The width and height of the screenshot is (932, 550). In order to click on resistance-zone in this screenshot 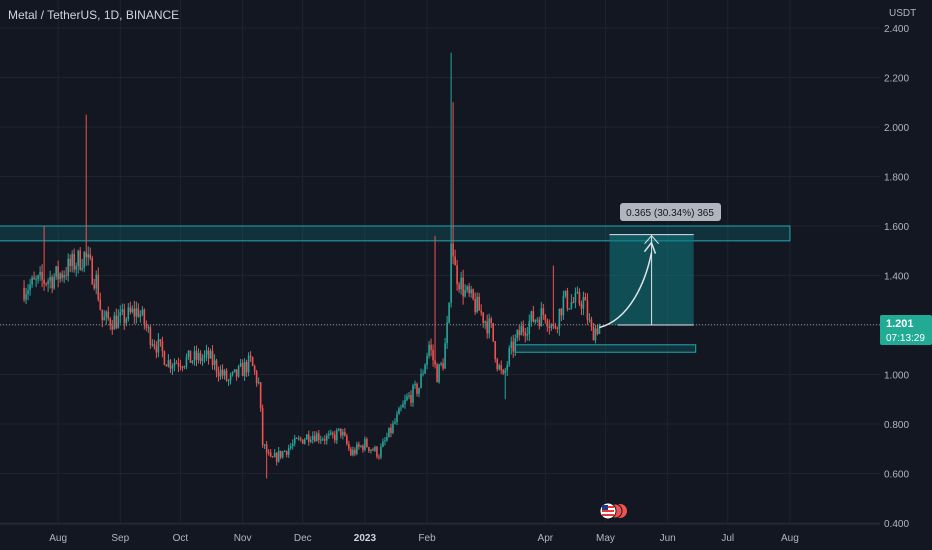, I will do `click(395, 233)`.